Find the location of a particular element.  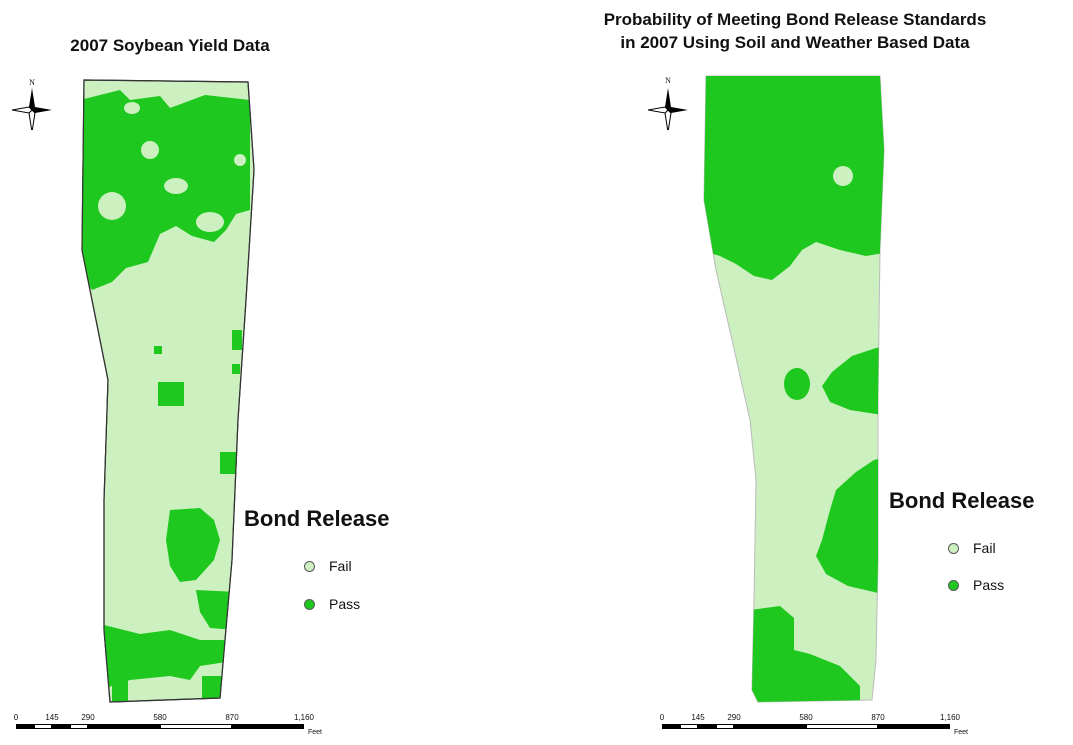

left-legend-item-fail: Fail is located at coordinates (328, 566).